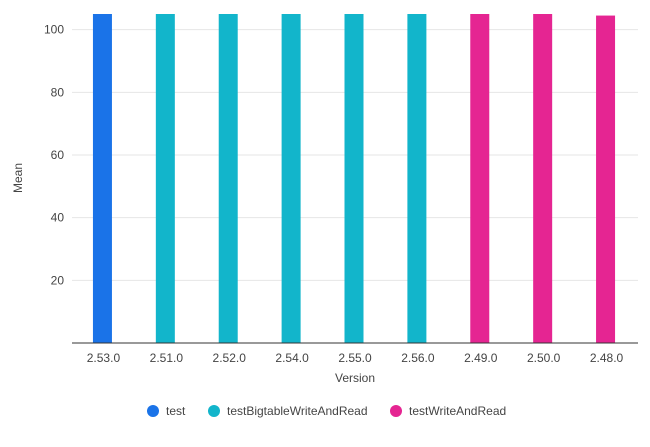 This screenshot has height=447, width=650. Describe the element at coordinates (292, 358) in the screenshot. I see `x-tick-label: 2.54.0` at that location.